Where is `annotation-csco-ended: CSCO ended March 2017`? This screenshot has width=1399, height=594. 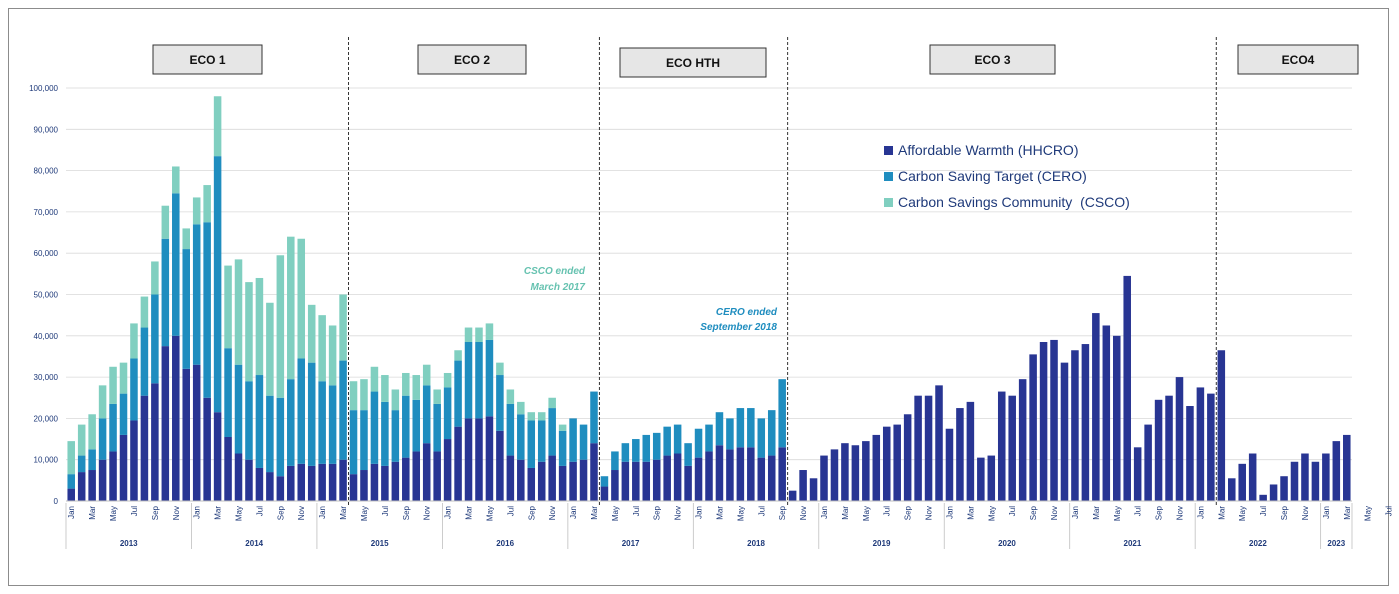
annotation-csco-ended: CSCO ended March 2017 is located at coordinates (555, 279).